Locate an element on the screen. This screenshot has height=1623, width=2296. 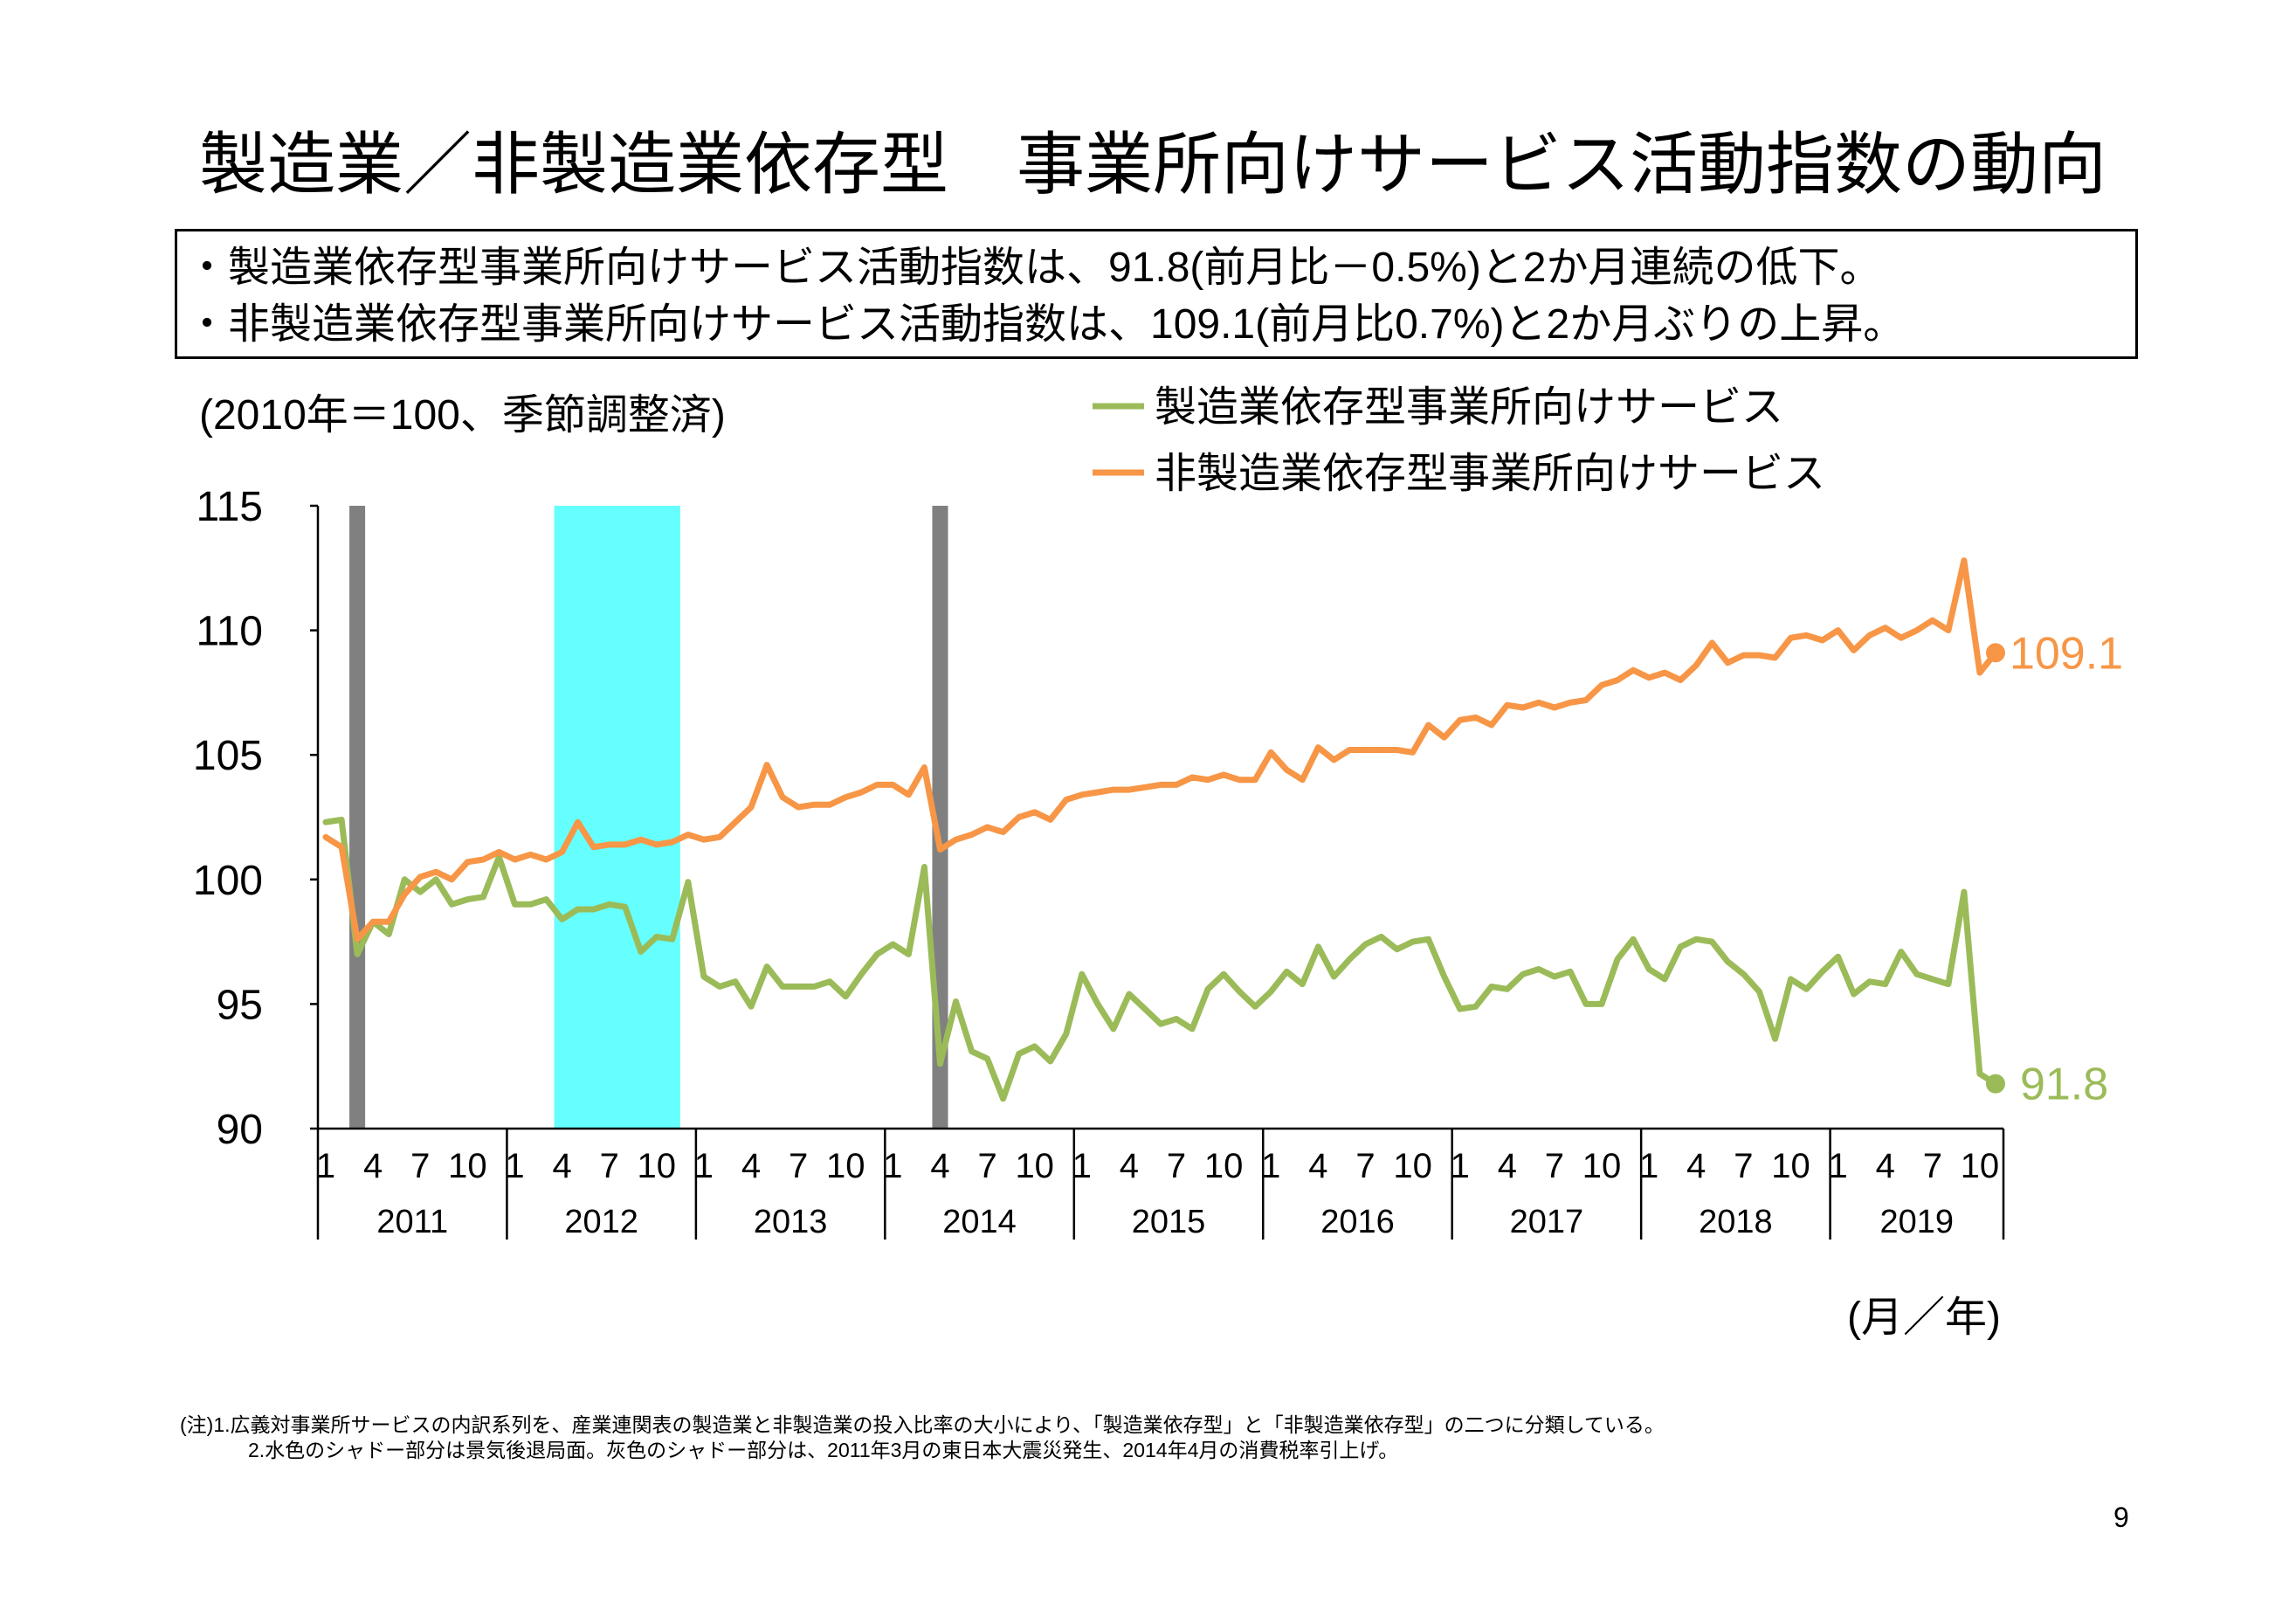
year-label: 2014 is located at coordinates (979, 1222).